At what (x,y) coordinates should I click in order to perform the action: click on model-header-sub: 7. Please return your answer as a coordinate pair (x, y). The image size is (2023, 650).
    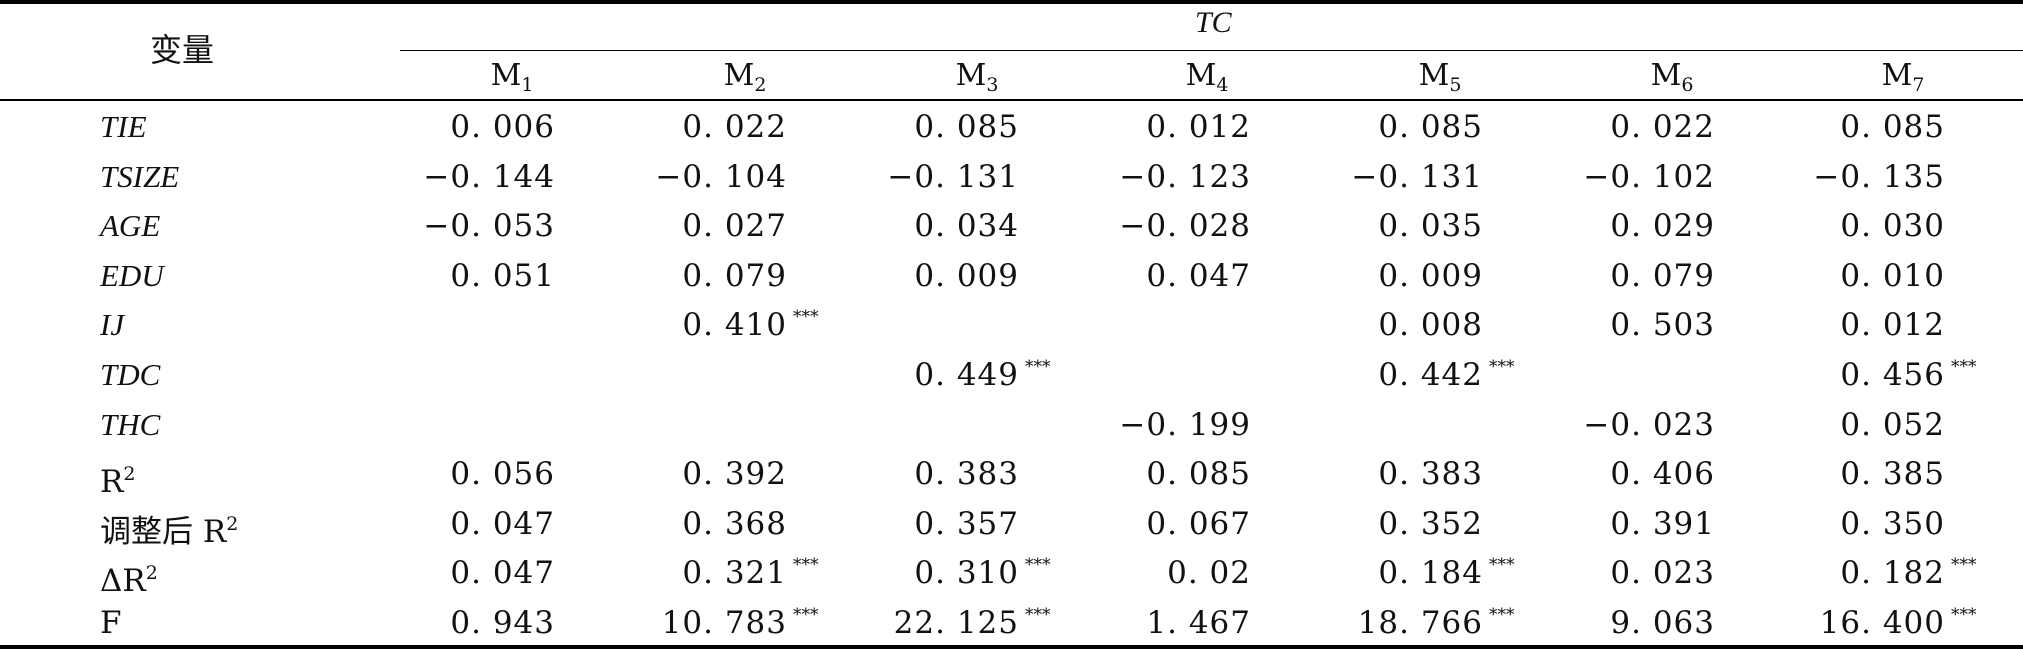
    Looking at the image, I should click on (1918, 85).